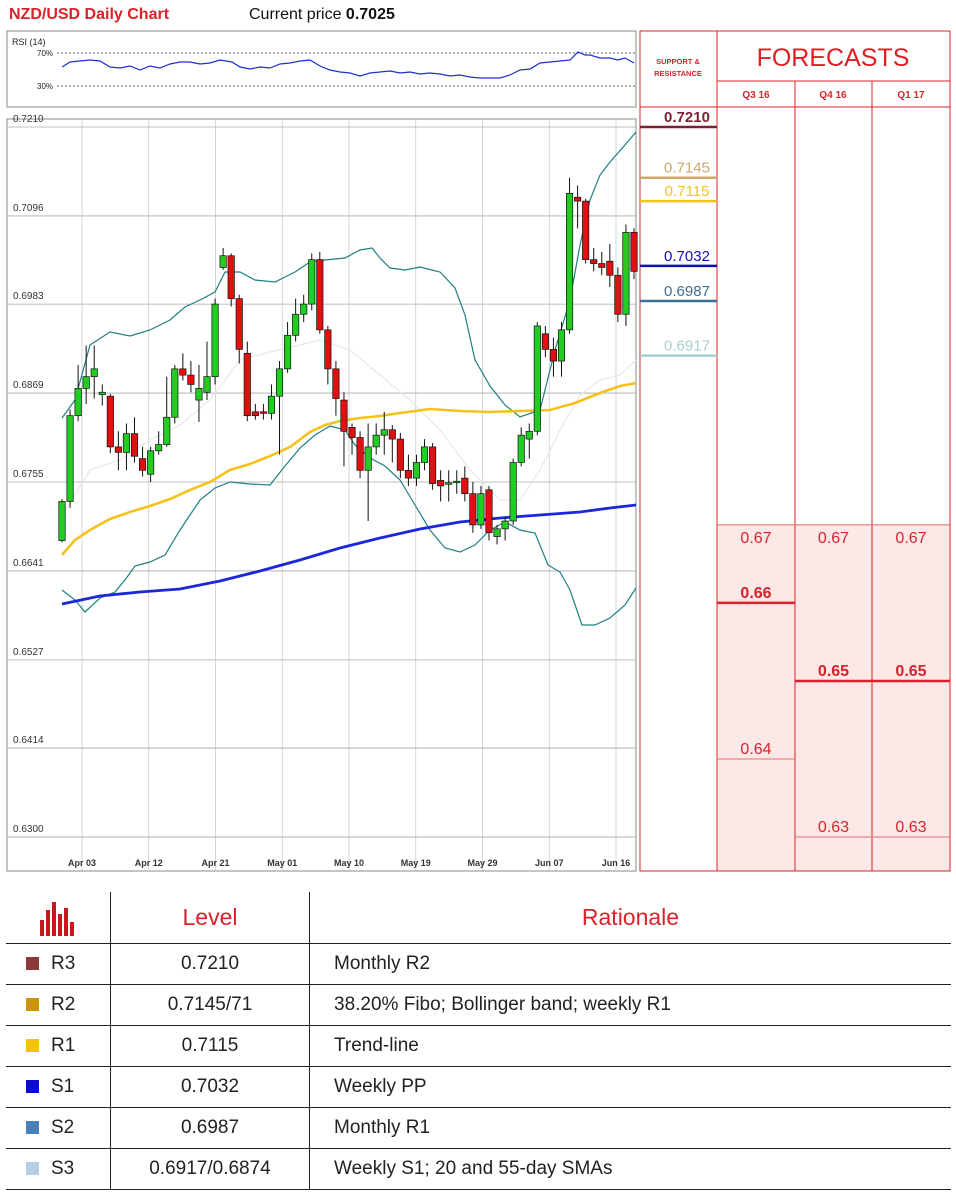 Image resolution: width=956 pixels, height=1194 pixels. I want to click on chart-logo-cell, so click(58, 918).